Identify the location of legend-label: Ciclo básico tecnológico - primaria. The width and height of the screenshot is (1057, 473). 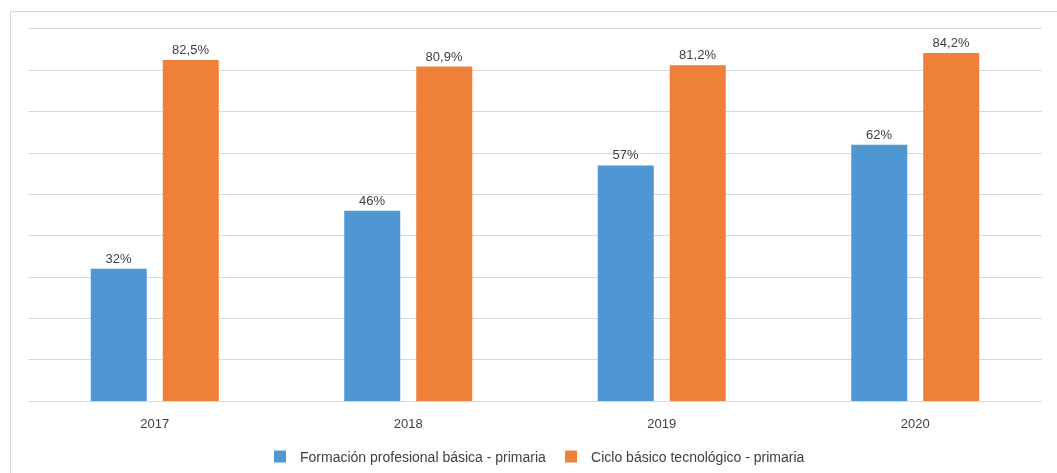
(698, 456).